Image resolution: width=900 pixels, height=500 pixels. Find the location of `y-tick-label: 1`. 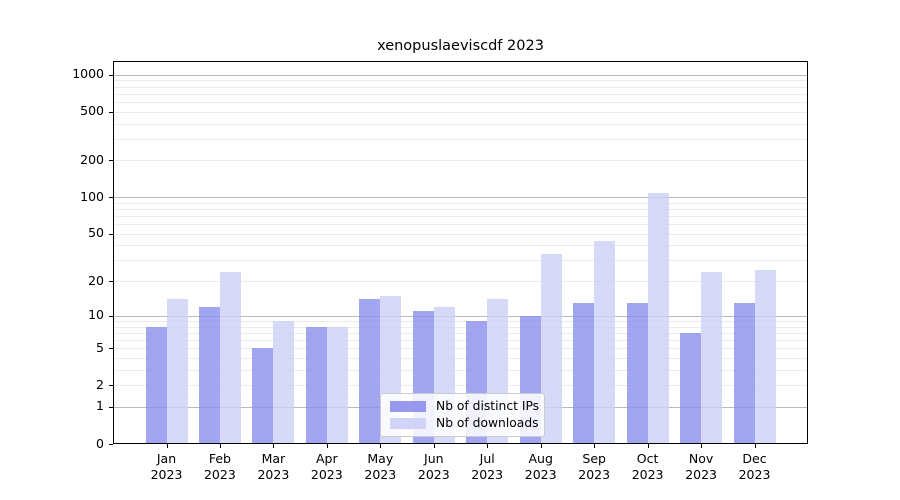

y-tick-label: 1 is located at coordinates (100, 406).